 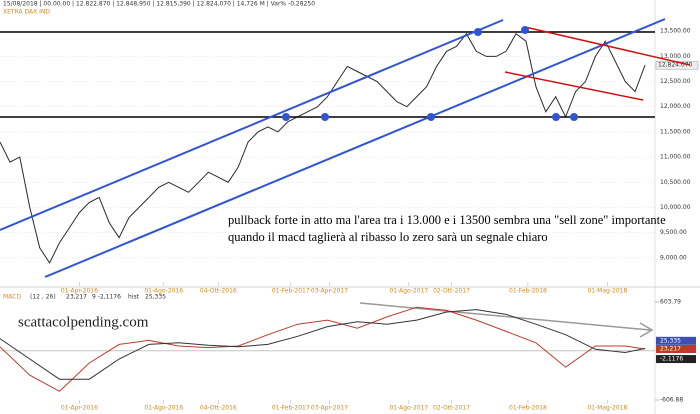 I want to click on red-channel-lower, so click(x=574, y=86).